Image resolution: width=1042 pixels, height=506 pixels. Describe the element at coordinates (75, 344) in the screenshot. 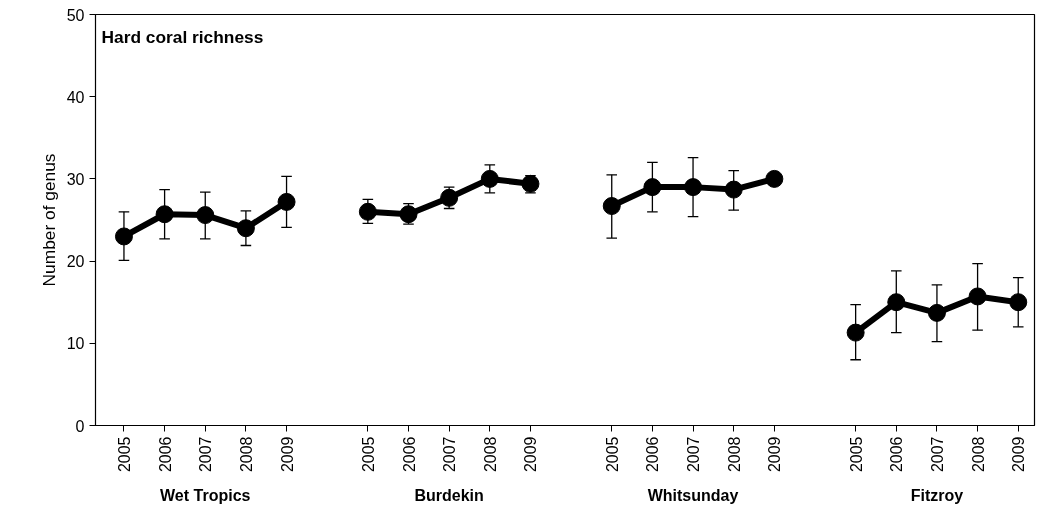

I see `y-tick-label: 10` at that location.